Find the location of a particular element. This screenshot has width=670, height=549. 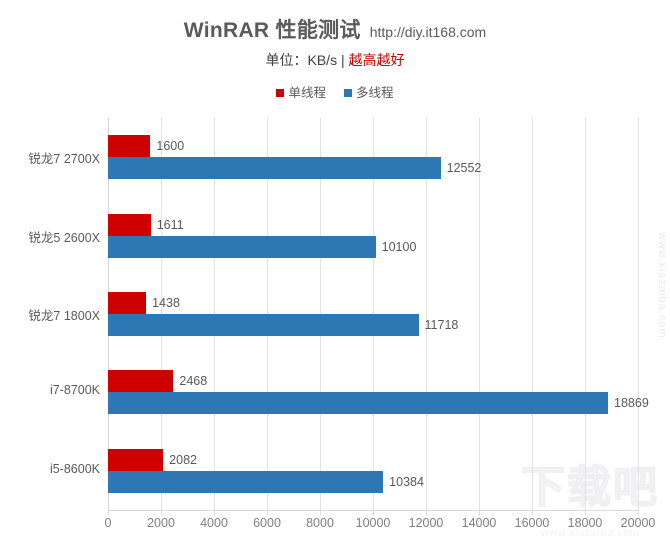

bar-value-label: 10100 is located at coordinates (399, 246).